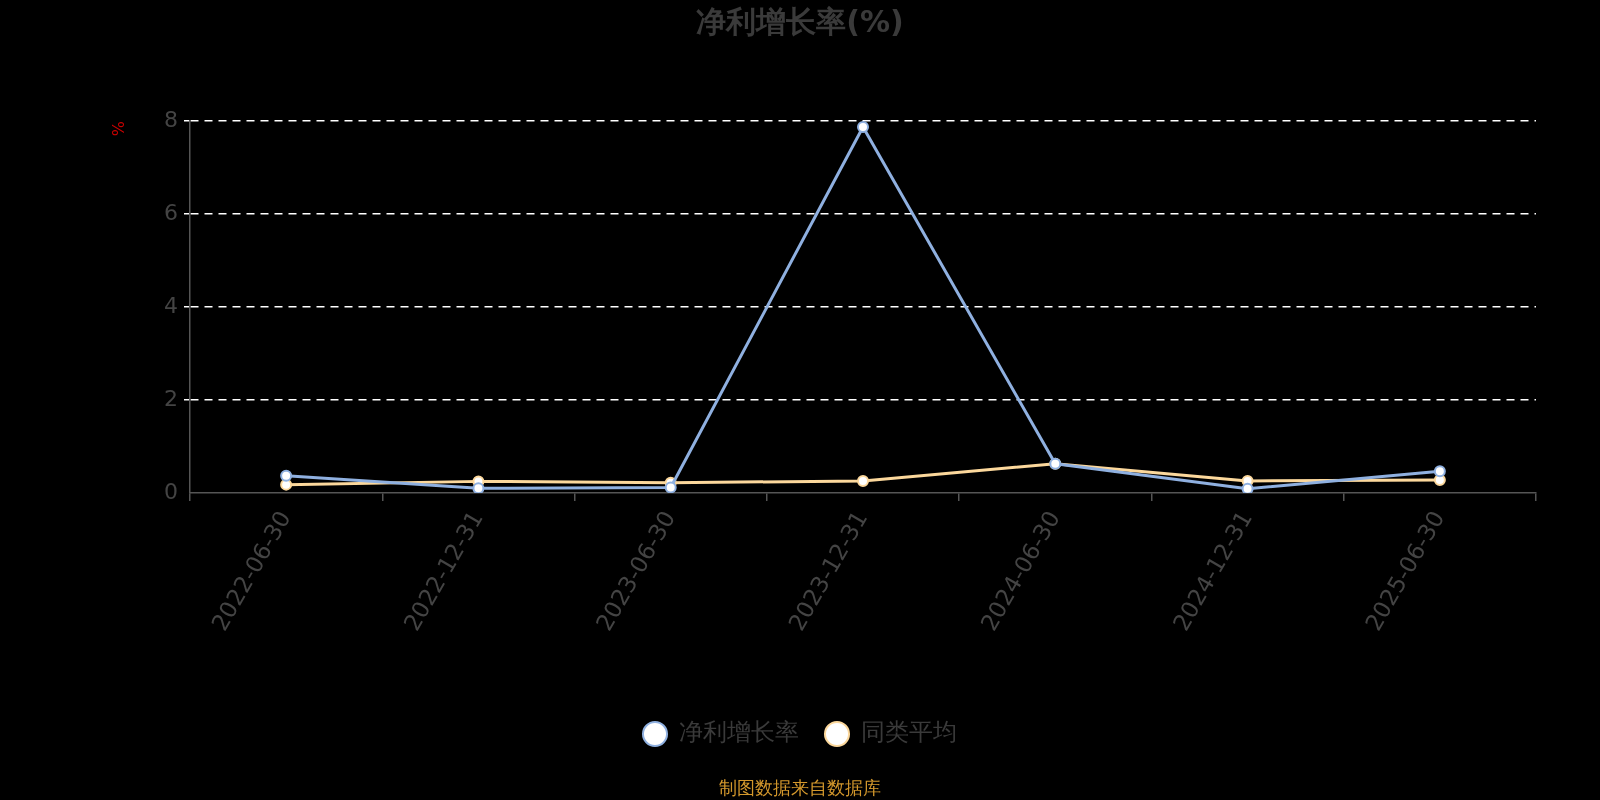  I want to click on text: 制图数据来自数据库, so click(800, 787).